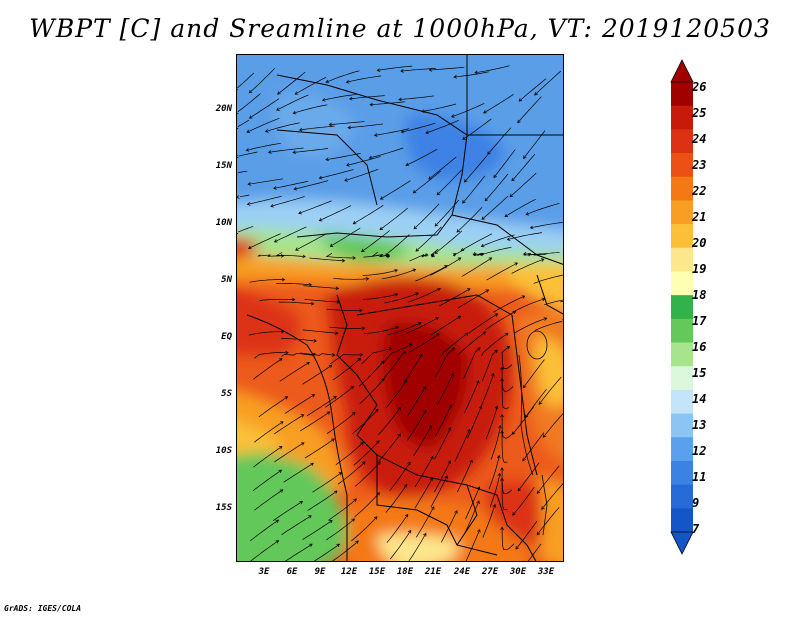 This screenshot has width=800, height=618. Describe the element at coordinates (699, 217) in the screenshot. I see `colorbar-label-21: 21` at that location.